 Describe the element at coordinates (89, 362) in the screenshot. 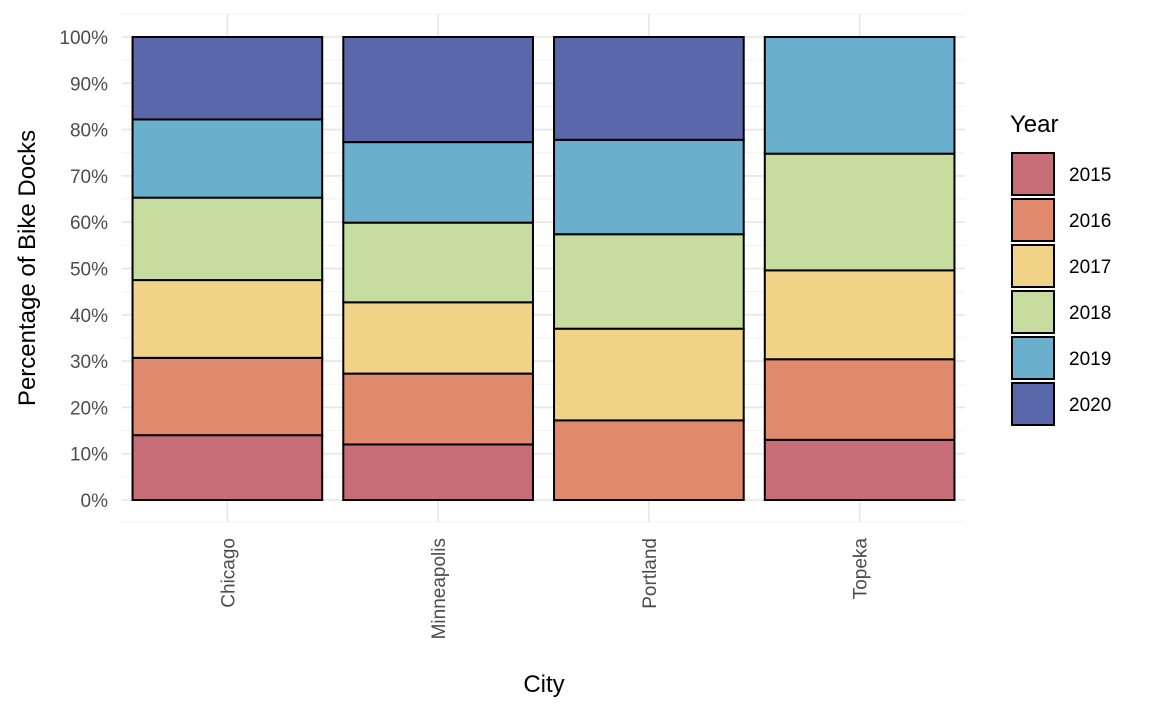

I see `y-tick-label: 30%` at that location.